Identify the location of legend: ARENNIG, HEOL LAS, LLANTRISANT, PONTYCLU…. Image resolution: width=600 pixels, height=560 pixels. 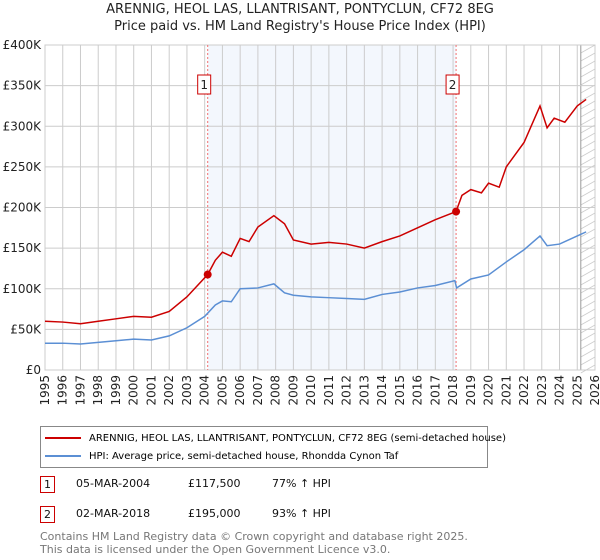
(273, 447).